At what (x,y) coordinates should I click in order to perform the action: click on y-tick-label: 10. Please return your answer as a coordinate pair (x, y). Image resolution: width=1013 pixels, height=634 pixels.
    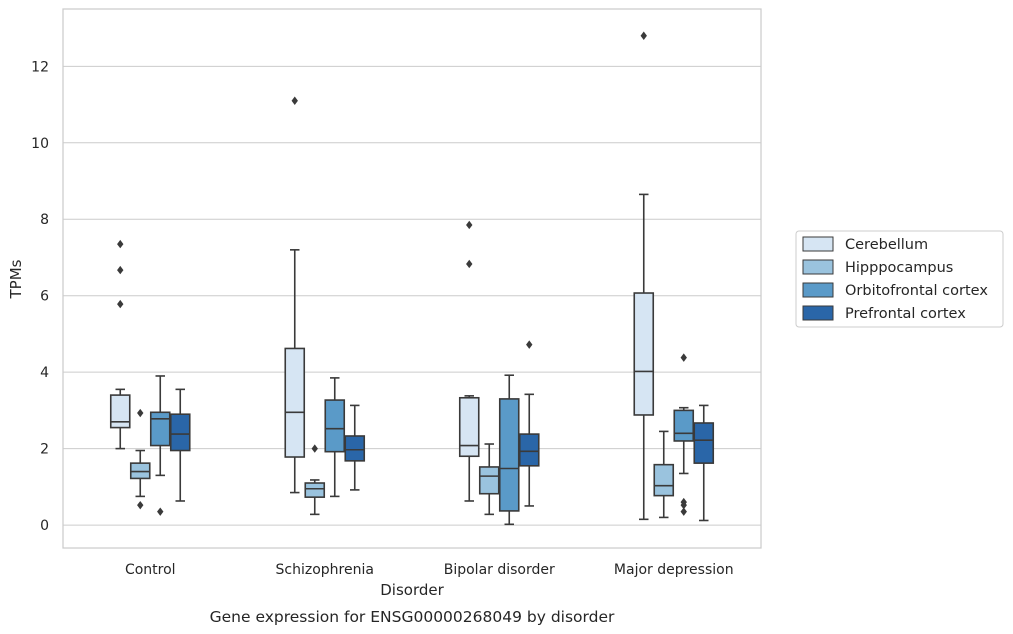
    Looking at the image, I should click on (40, 144).